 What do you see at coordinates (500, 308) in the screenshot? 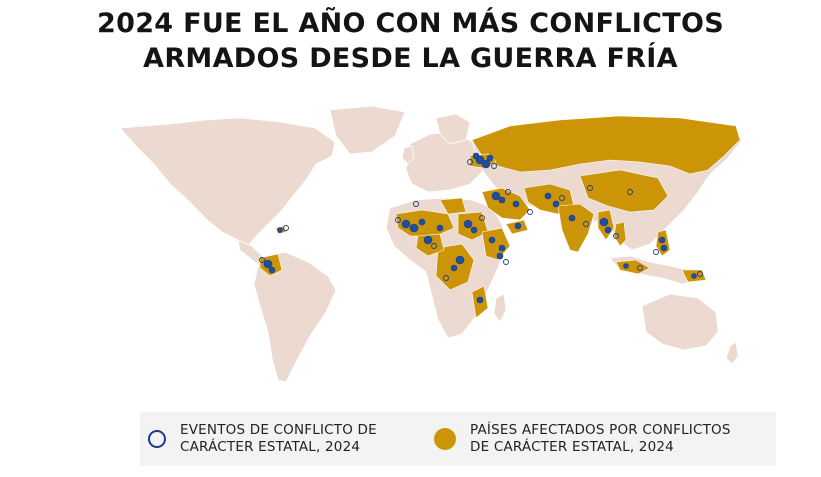
I see `land-madagascar` at bounding box center [500, 308].